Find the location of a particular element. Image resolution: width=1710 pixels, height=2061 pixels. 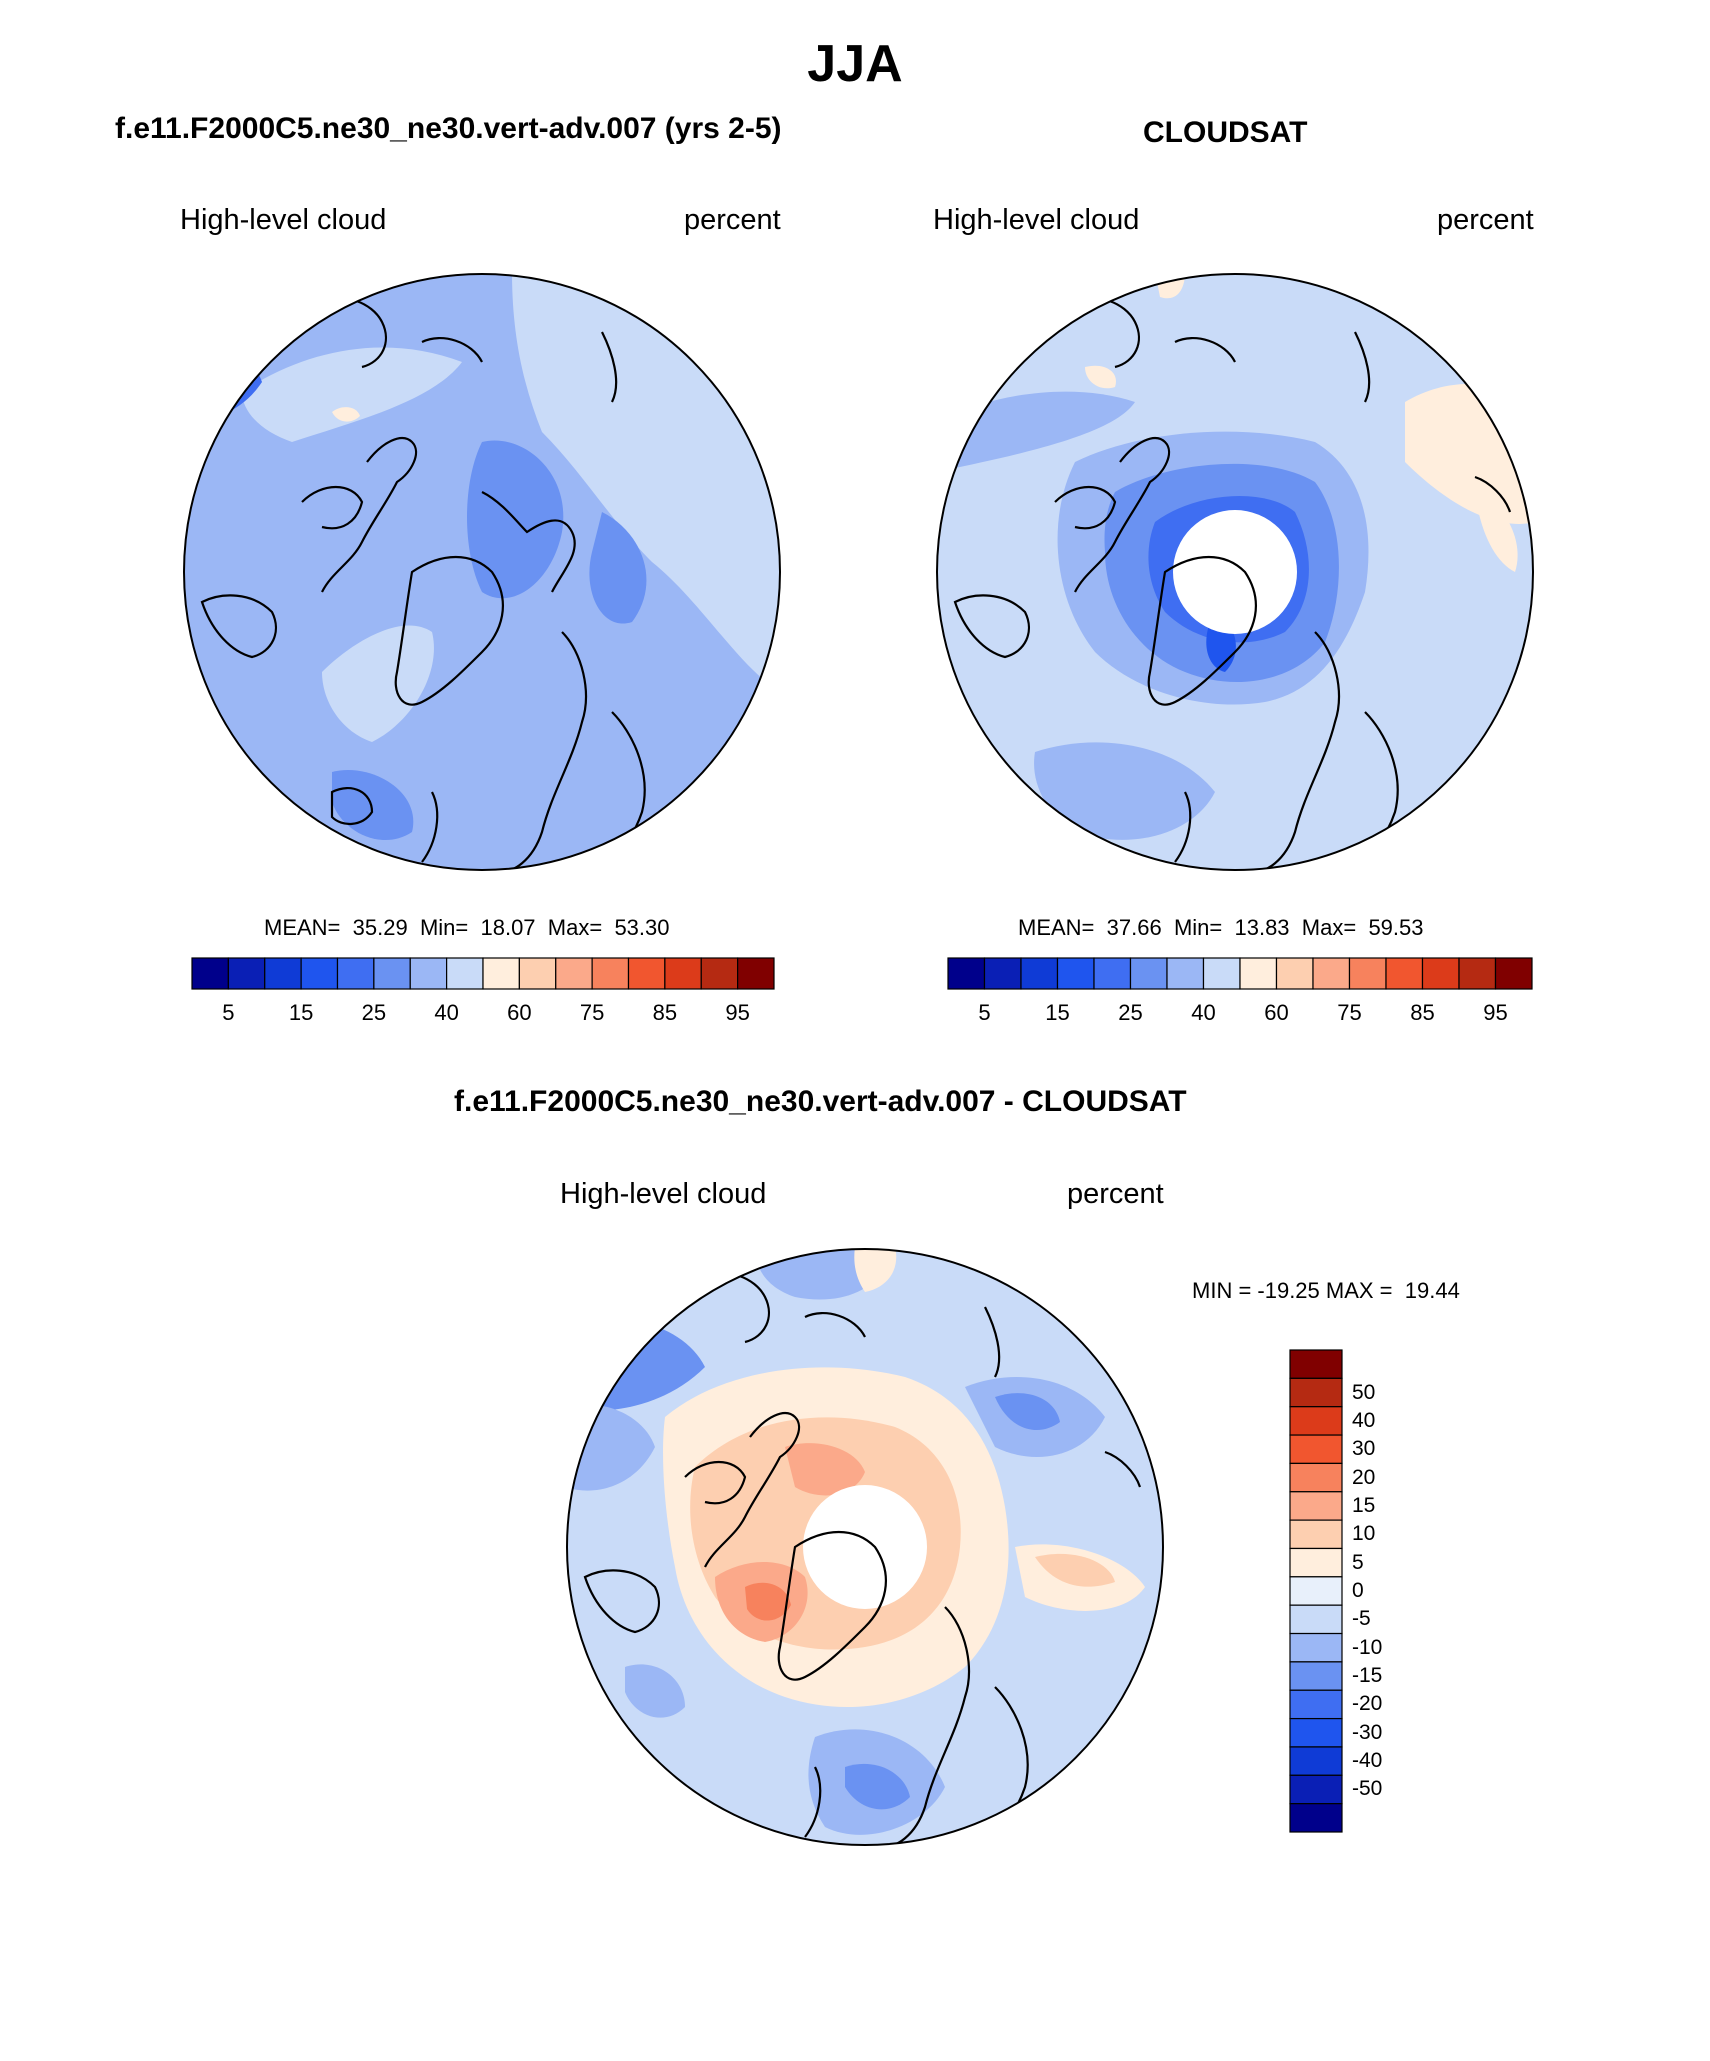

diff-field-salmon-region is located at coordinates (1075, 1570).